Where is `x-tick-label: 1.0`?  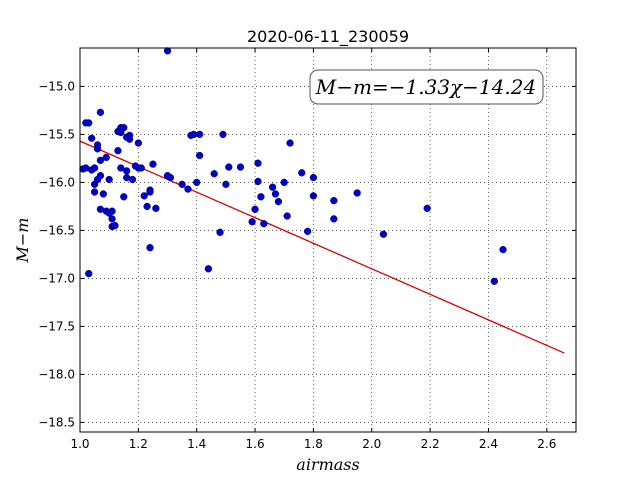 x-tick-label: 1.0 is located at coordinates (79, 444).